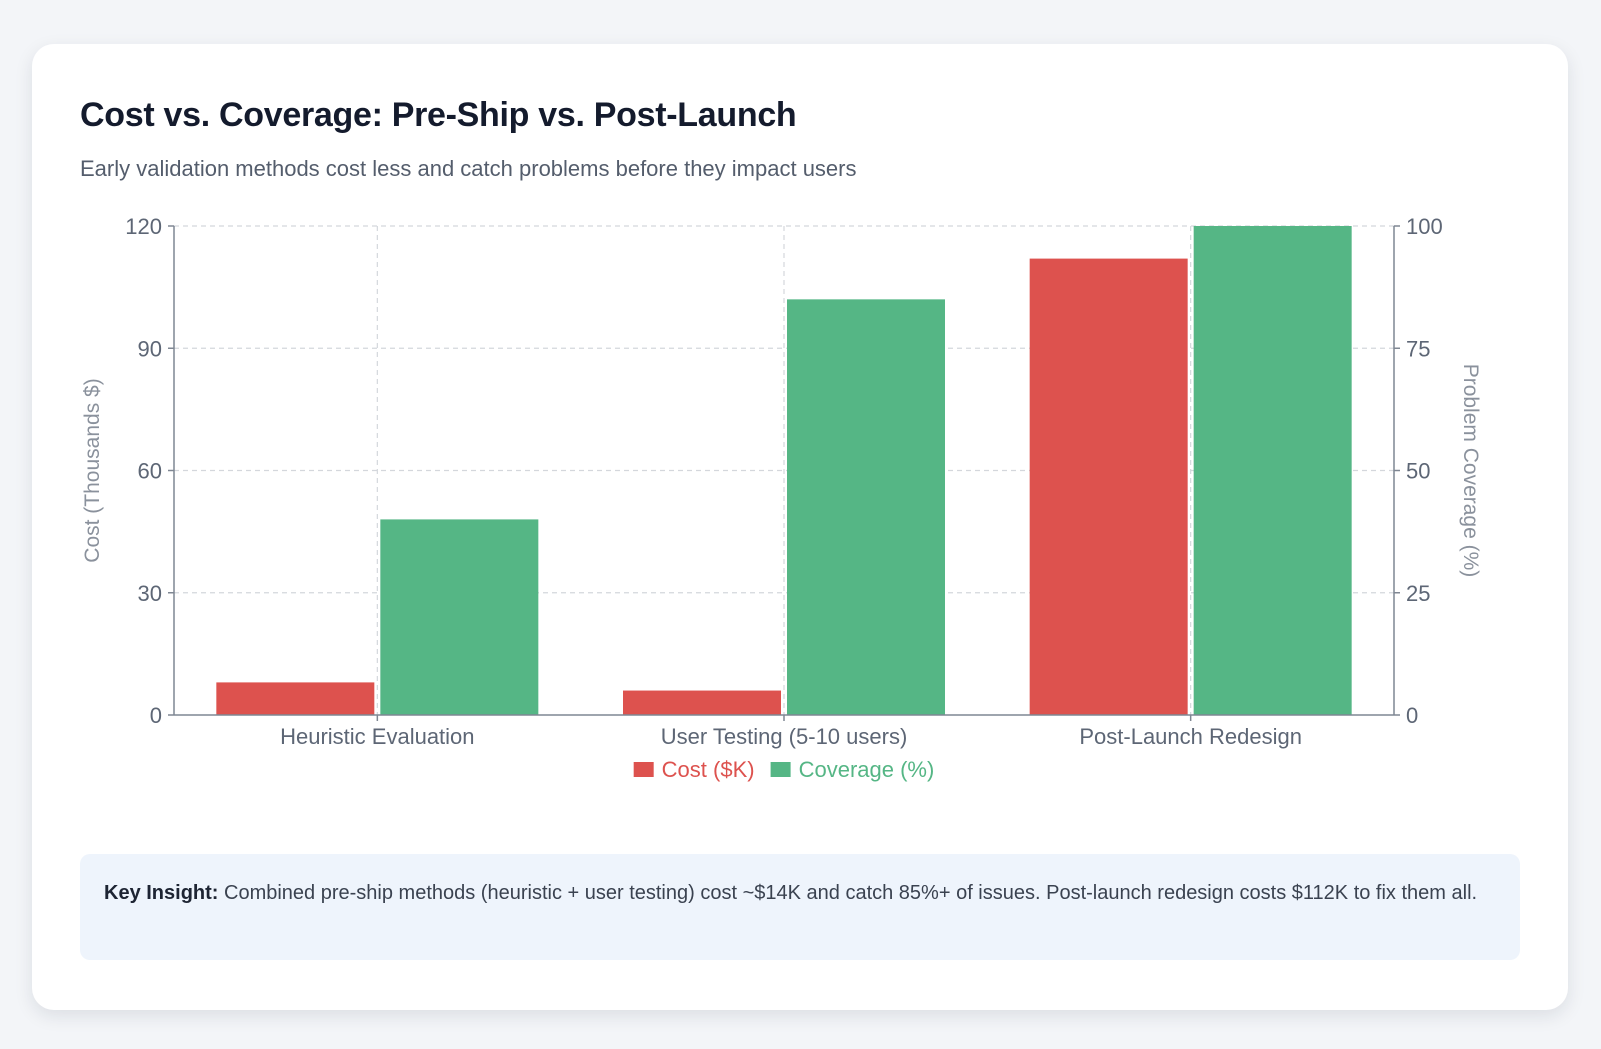 The height and width of the screenshot is (1049, 1601). I want to click on left-tick-label: 90, so click(150, 348).